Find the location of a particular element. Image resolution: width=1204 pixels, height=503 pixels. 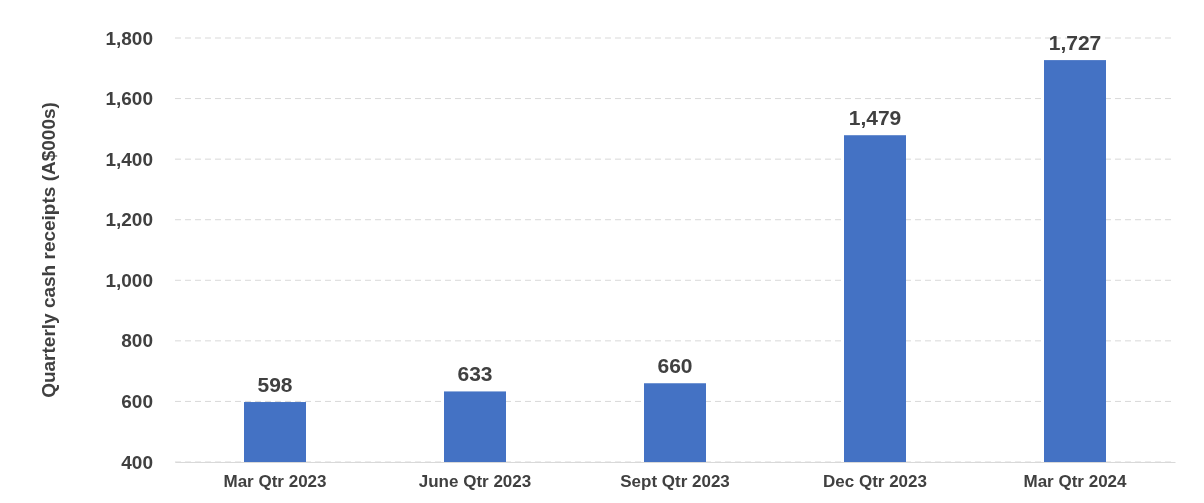

y-tick-label: 1,600 is located at coordinates (129, 99).